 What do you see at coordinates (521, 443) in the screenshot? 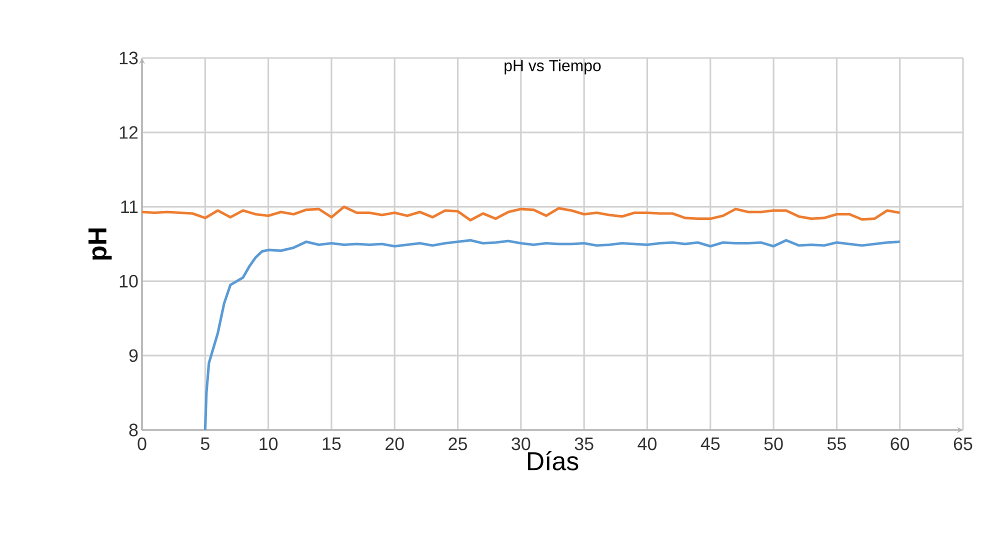
I see `x-tick-label: 30` at bounding box center [521, 443].